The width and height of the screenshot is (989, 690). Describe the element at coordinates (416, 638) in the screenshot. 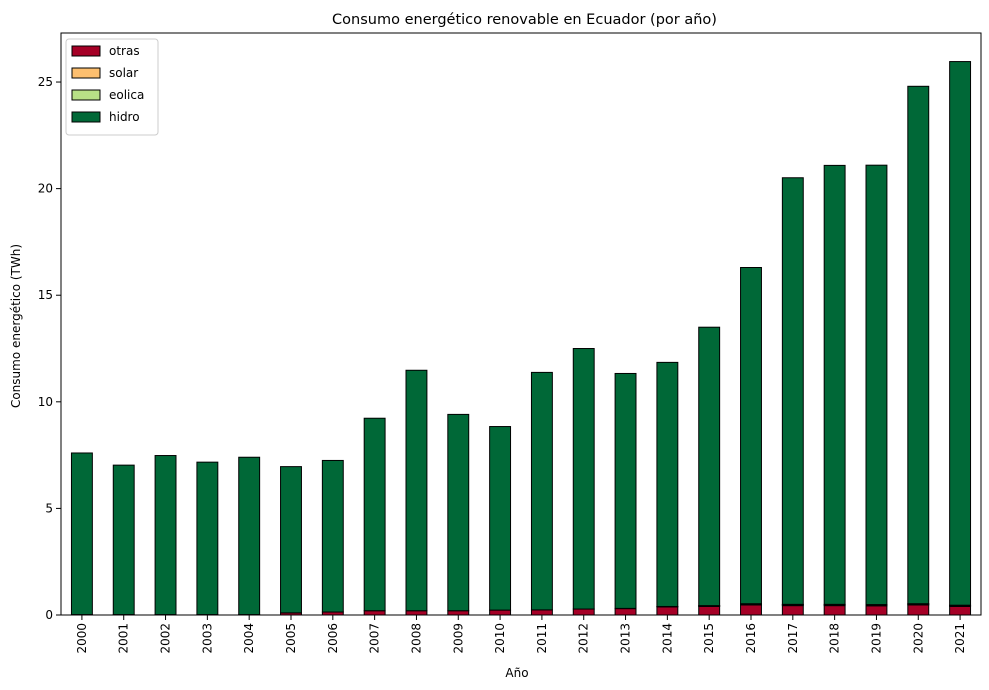

I see `x-tick-label-2008: 2008` at that location.